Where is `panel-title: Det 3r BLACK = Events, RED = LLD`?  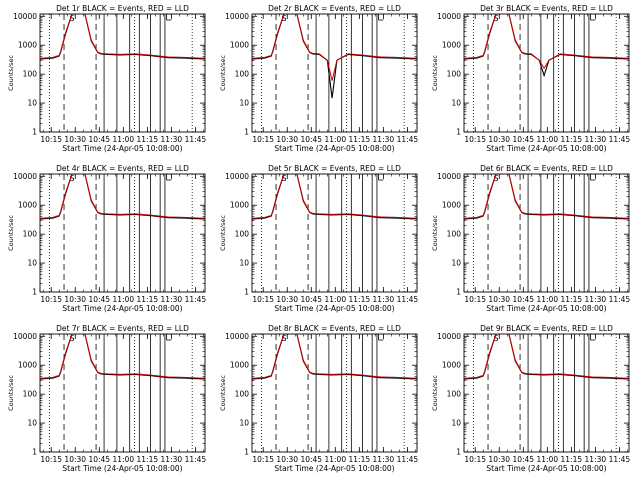
panel-title: Det 3r BLACK = Events, RED = LLD is located at coordinates (546, 8).